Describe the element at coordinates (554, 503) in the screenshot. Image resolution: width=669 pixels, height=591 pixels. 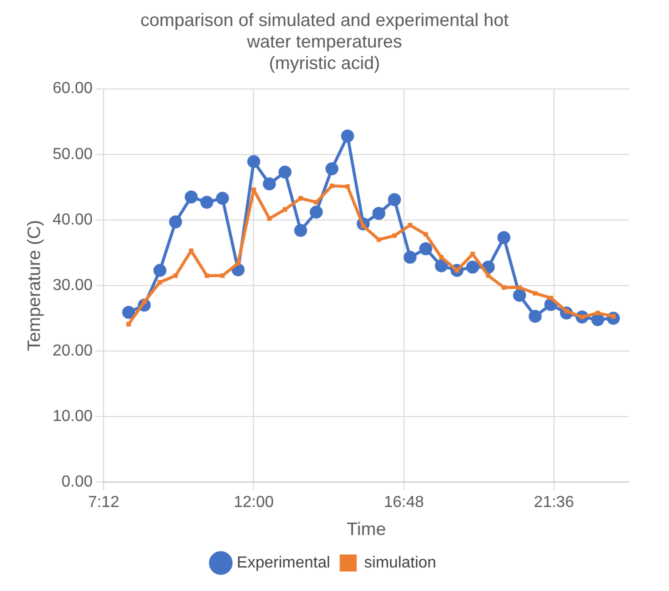
I see `x-tick-label: 21:36` at that location.